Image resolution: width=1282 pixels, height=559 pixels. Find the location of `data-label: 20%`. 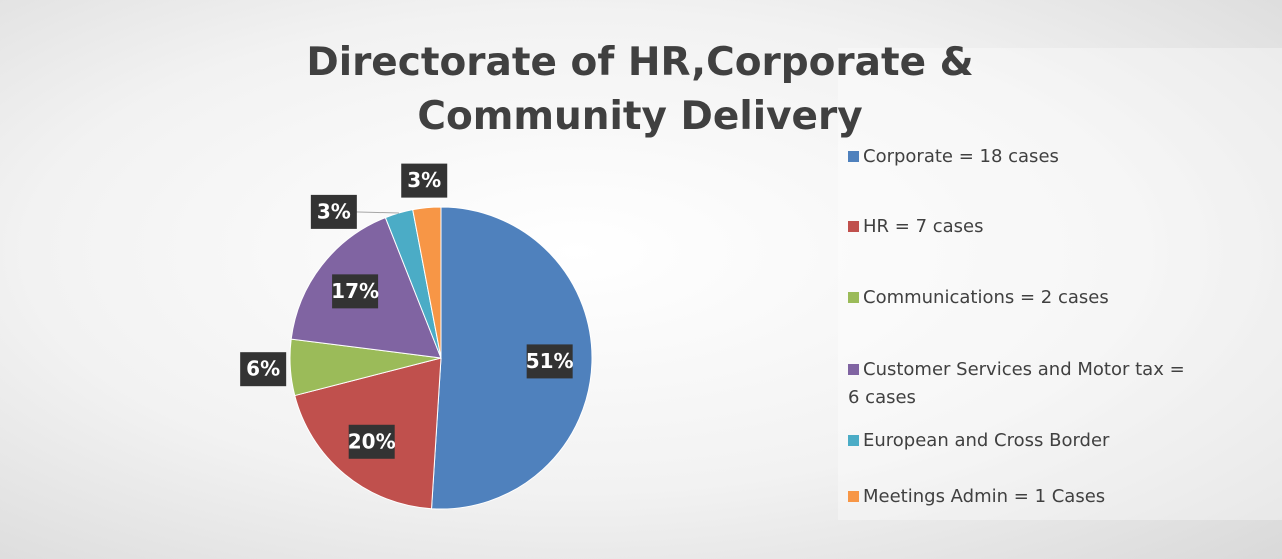

data-label: 20% is located at coordinates (372, 441).